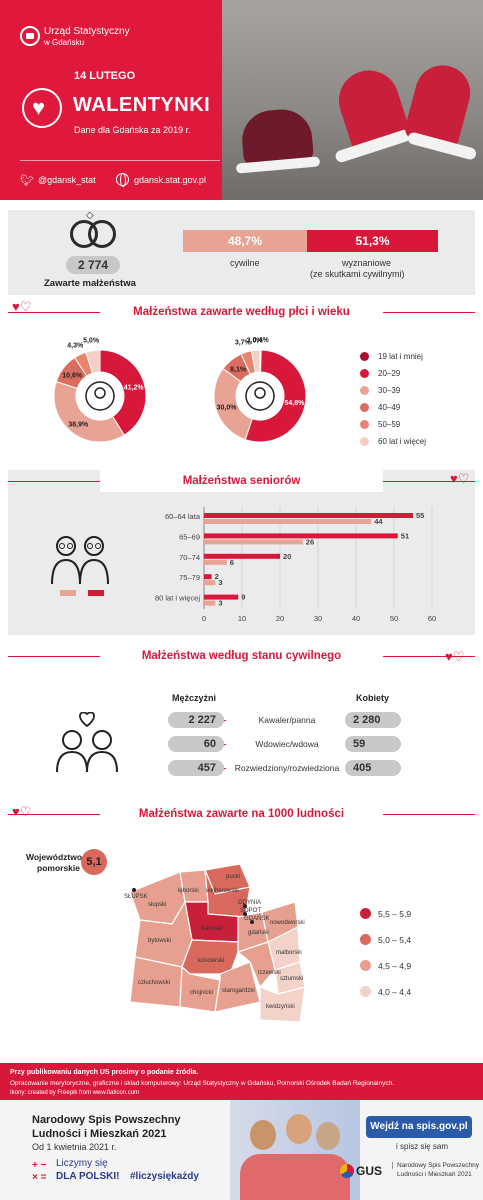  Describe the element at coordinates (136, 897) in the screenshot. I see `region-label: SŁUPSK` at that location.